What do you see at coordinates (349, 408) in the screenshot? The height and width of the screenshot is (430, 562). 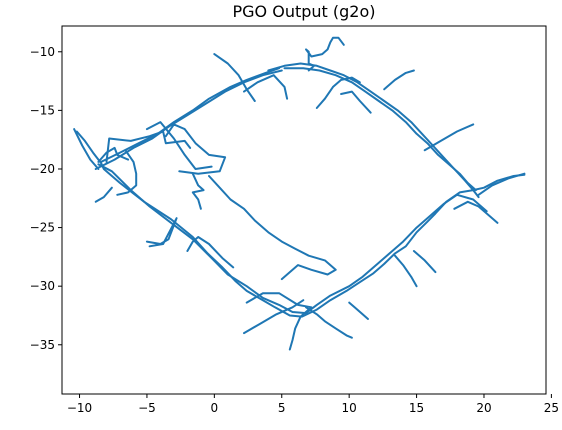 I see `x-tick-label: 10` at bounding box center [349, 408].